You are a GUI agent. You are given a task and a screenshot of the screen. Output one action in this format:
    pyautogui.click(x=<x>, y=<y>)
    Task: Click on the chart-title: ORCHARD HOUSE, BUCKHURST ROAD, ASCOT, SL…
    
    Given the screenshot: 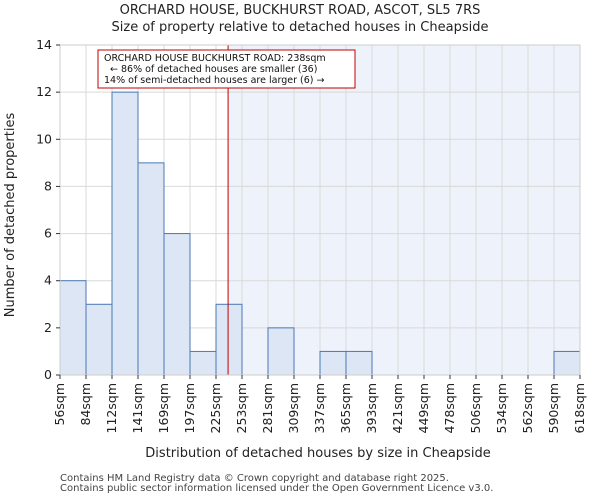 What is the action you would take?
    pyautogui.click(x=300, y=10)
    